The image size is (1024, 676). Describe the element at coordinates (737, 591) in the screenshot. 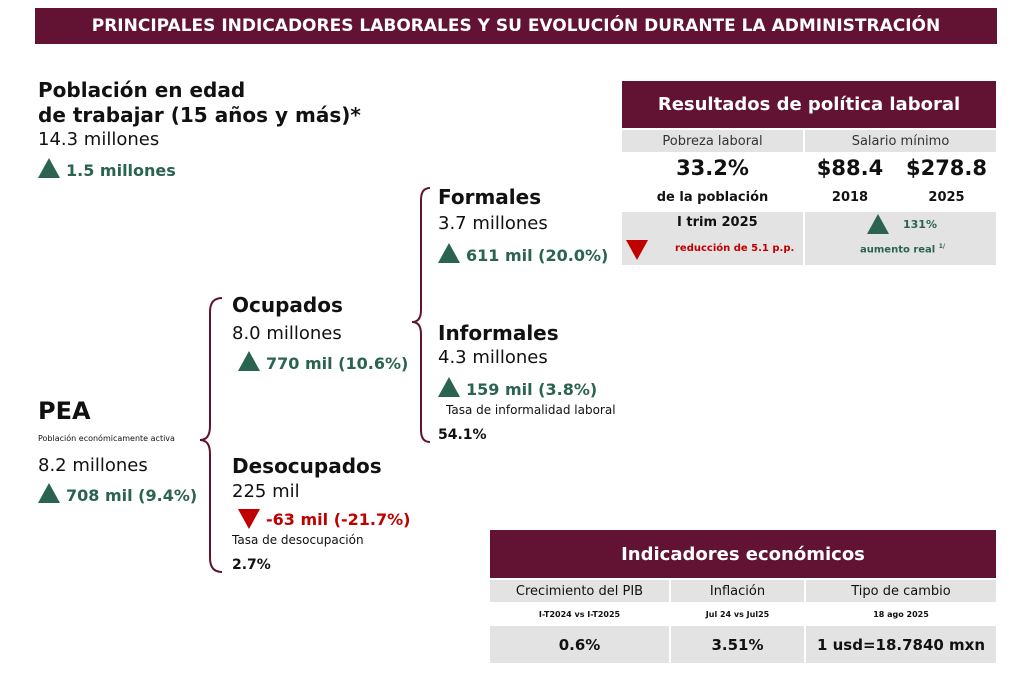

I see `inflacion-label: Inflación` at that location.